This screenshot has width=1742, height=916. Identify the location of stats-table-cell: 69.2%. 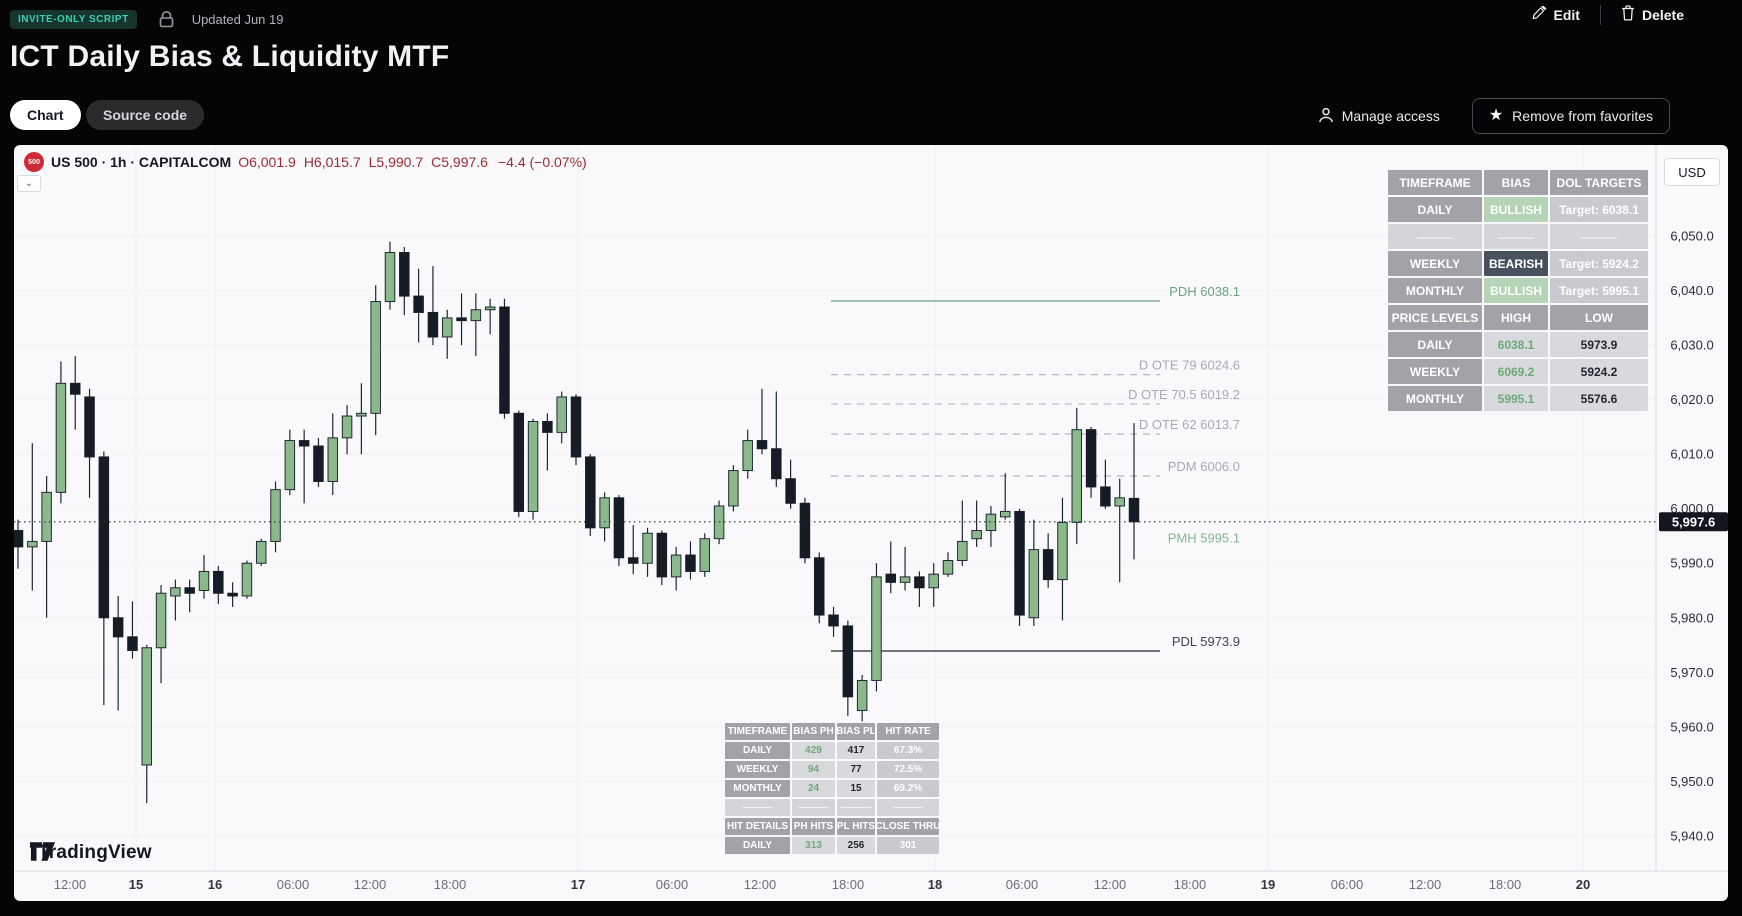
(908, 788).